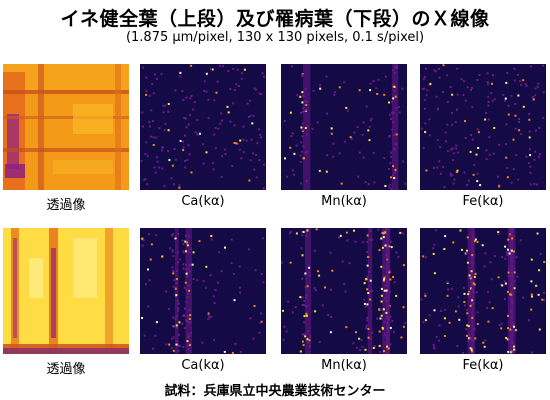 The image size is (550, 400). What do you see at coordinates (344, 365) in the screenshot?
I see `caption-diseased-mn: Mn(kα)` at bounding box center [344, 365].